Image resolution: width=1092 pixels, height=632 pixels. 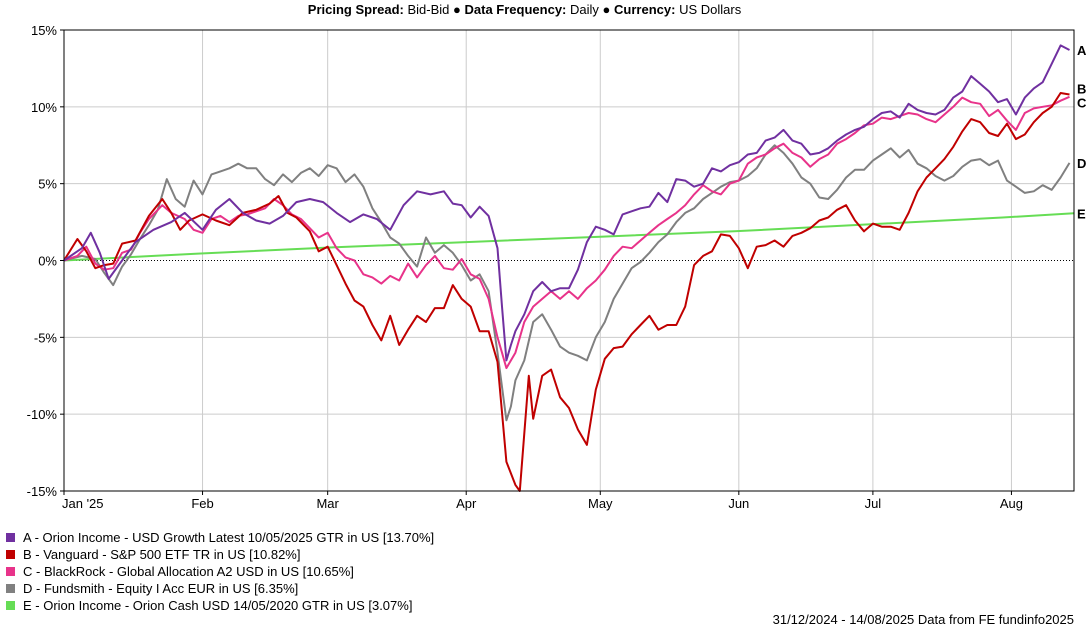 I want to click on currency-label: Currency:, so click(x=645, y=9).